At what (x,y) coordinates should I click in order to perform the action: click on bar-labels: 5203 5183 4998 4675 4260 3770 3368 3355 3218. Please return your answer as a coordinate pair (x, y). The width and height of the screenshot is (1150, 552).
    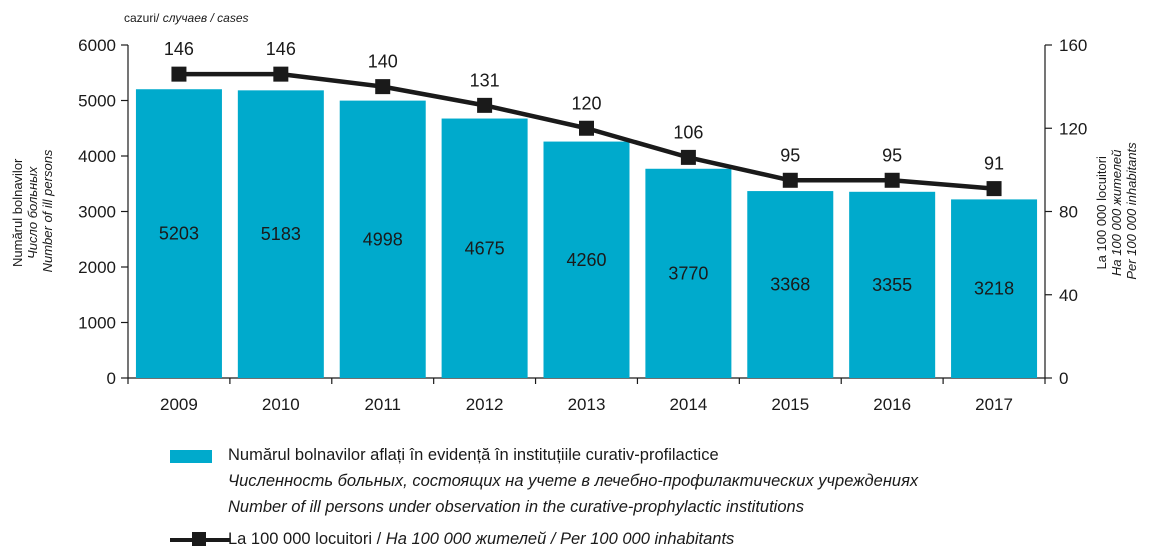
    Looking at the image, I should click on (586, 261).